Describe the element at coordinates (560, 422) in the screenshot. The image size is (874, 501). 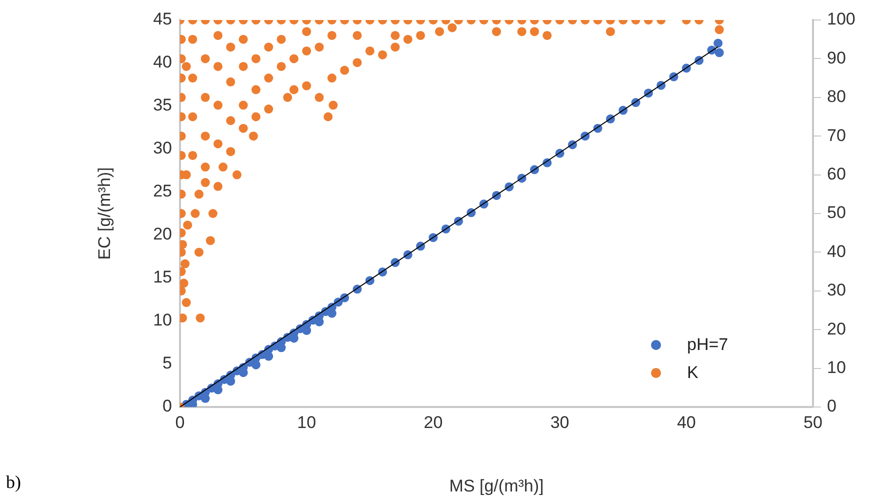
I see `x-tick-label: 30` at that location.